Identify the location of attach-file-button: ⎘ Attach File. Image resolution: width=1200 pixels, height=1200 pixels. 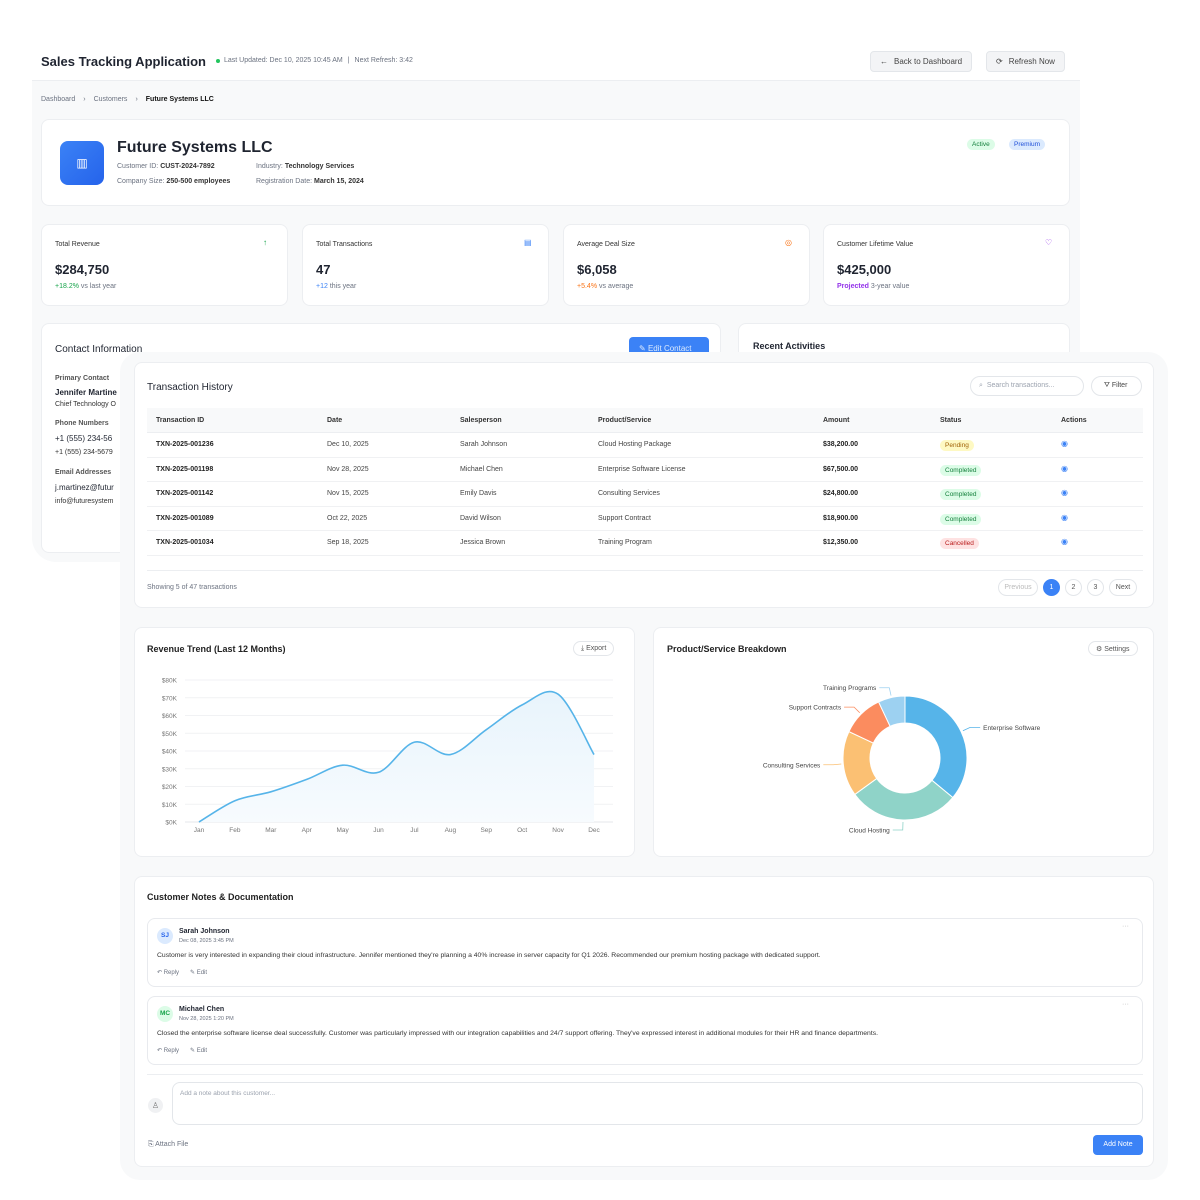
(168, 1145).